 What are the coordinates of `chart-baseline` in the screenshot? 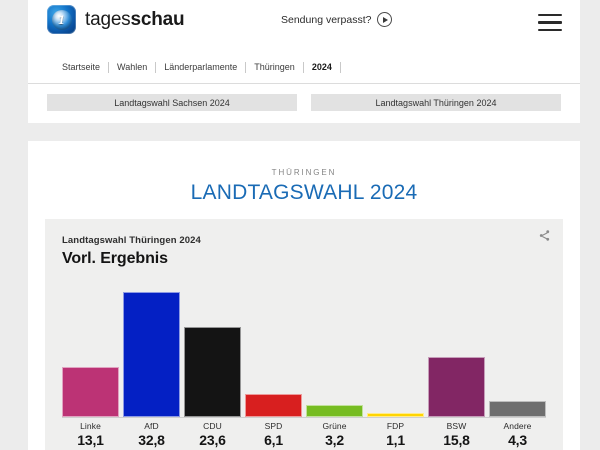 It's located at (304, 417).